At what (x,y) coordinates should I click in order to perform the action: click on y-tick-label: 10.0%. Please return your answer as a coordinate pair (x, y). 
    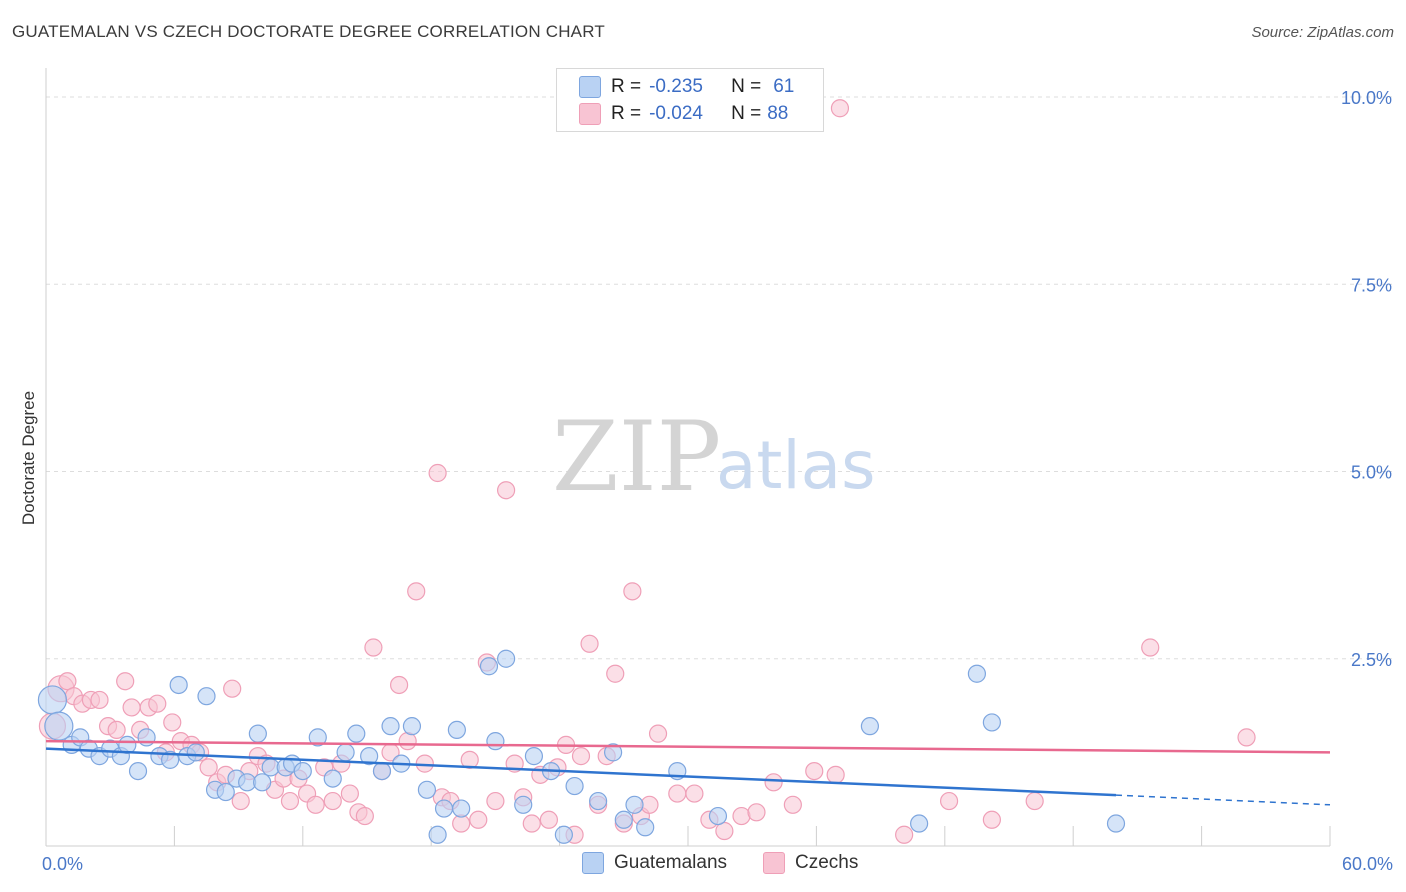
    Looking at the image, I should click on (1366, 98).